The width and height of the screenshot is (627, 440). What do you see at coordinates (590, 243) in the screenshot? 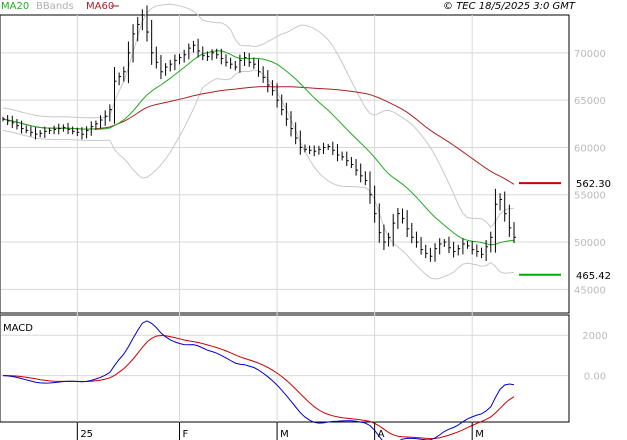
I see `price-tick-label-1: 50000` at bounding box center [590, 243].